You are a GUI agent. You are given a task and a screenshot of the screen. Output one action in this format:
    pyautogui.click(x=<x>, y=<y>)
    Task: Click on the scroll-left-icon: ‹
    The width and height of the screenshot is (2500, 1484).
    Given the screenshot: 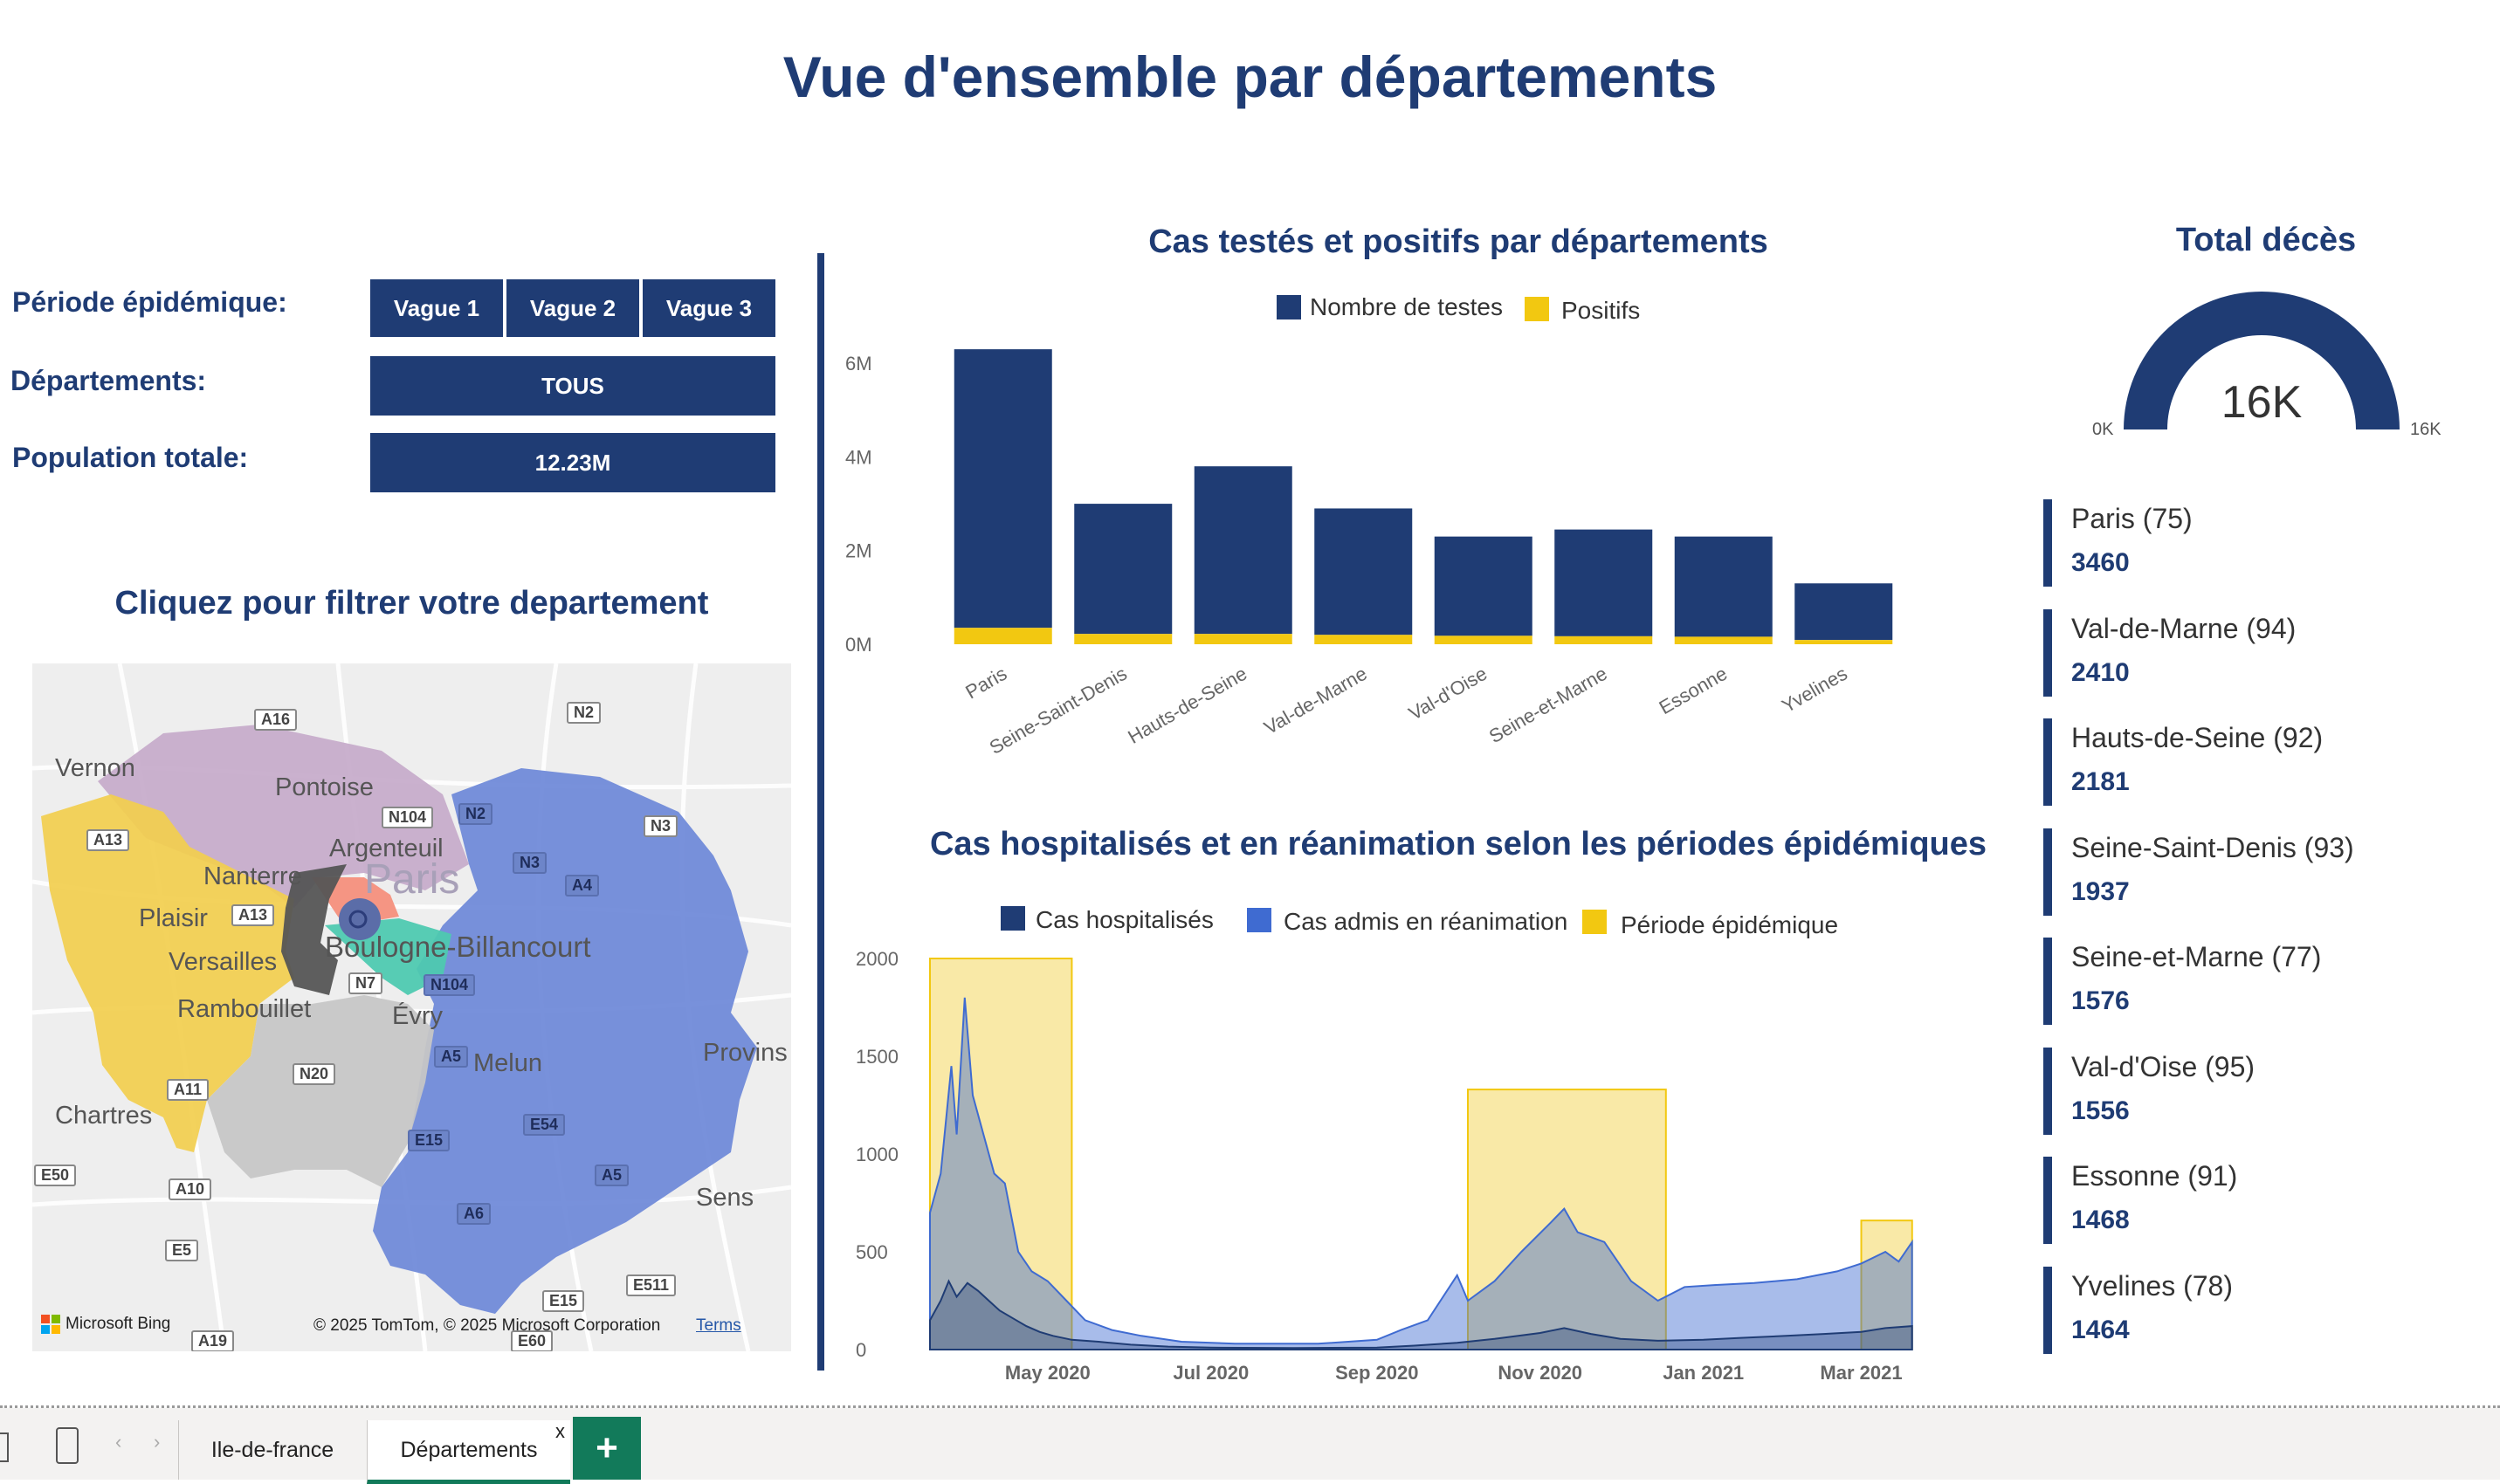 What is the action you would take?
    pyautogui.click(x=118, y=1442)
    